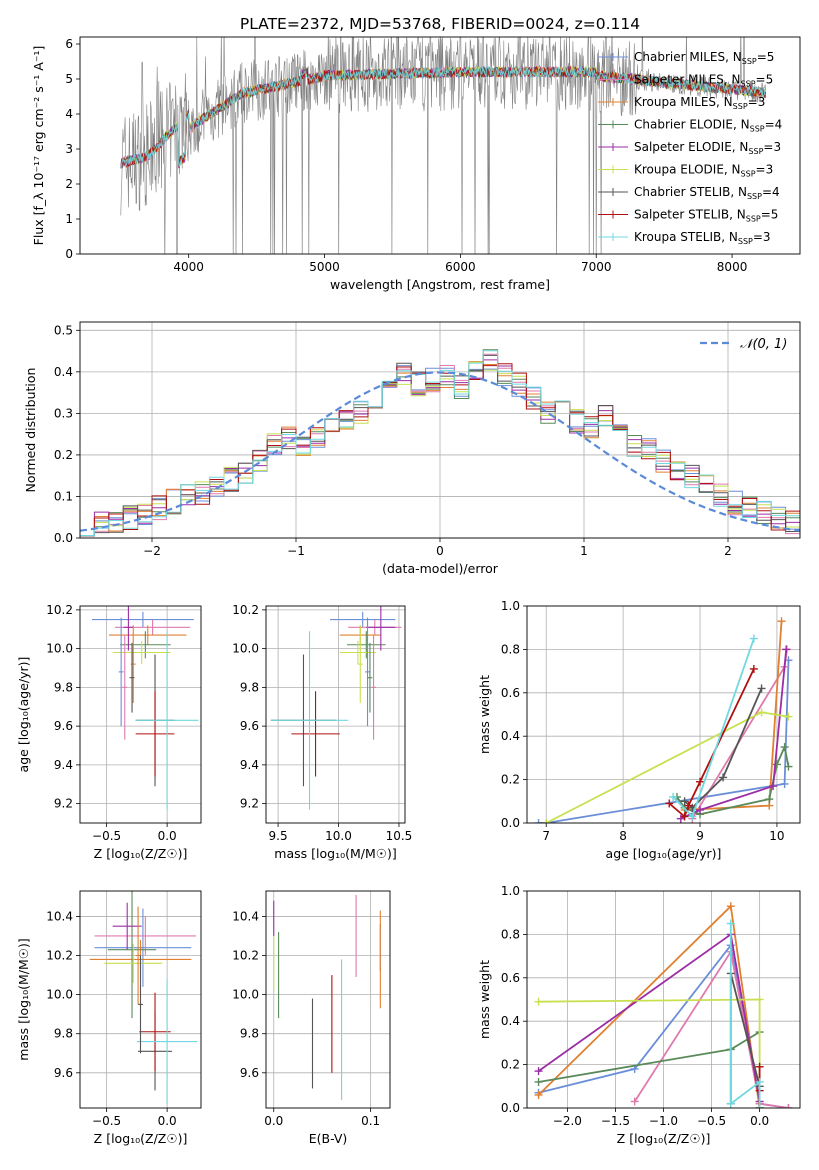 The image size is (819, 1170). I want to click on gaussian-curve, so click(440, 451).